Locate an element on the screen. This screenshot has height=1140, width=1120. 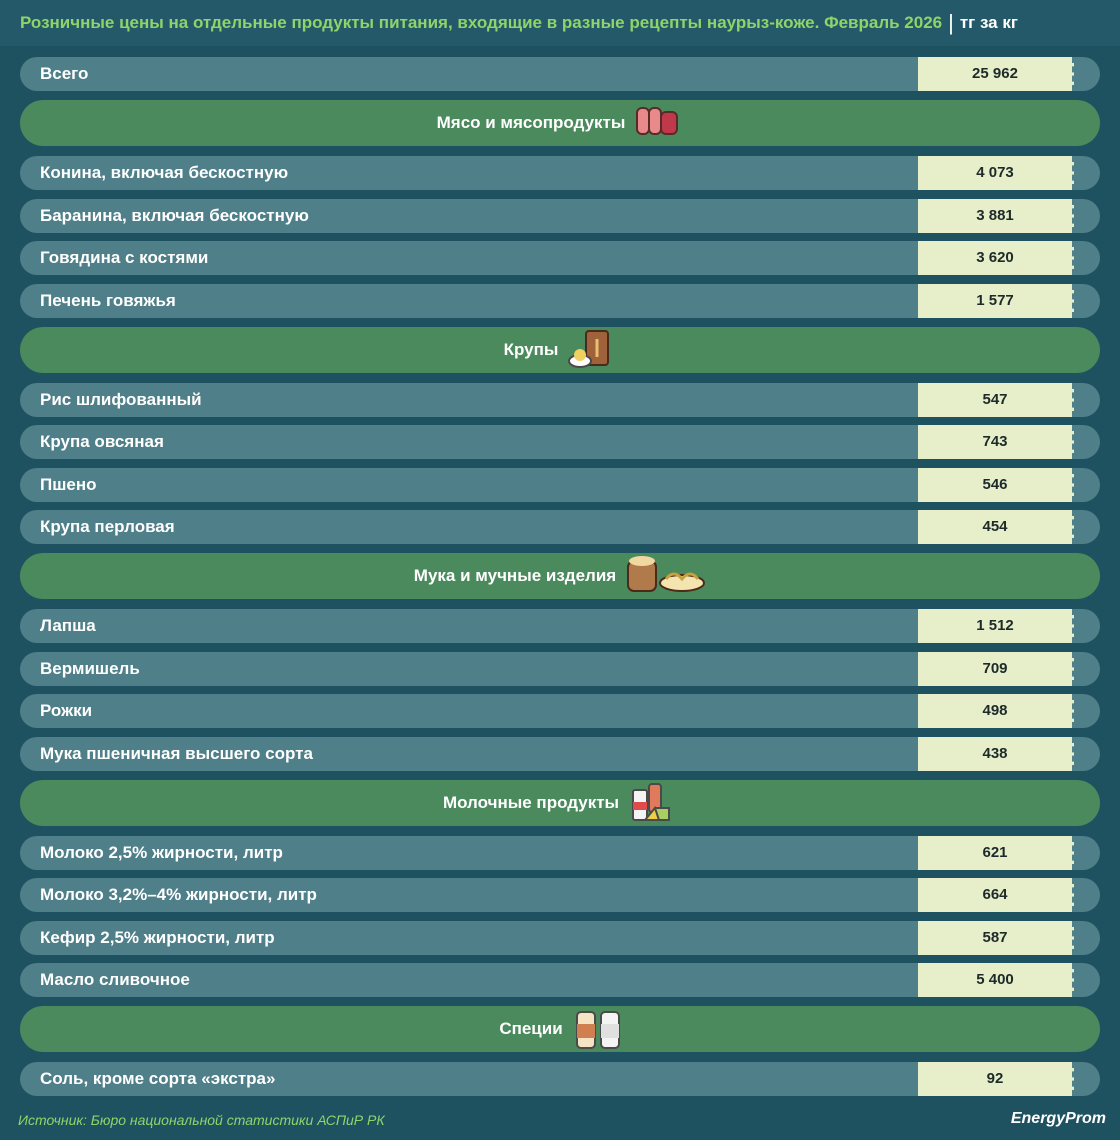
row-label: Кефир 2,5% жирности, литр is located at coordinates (157, 937).